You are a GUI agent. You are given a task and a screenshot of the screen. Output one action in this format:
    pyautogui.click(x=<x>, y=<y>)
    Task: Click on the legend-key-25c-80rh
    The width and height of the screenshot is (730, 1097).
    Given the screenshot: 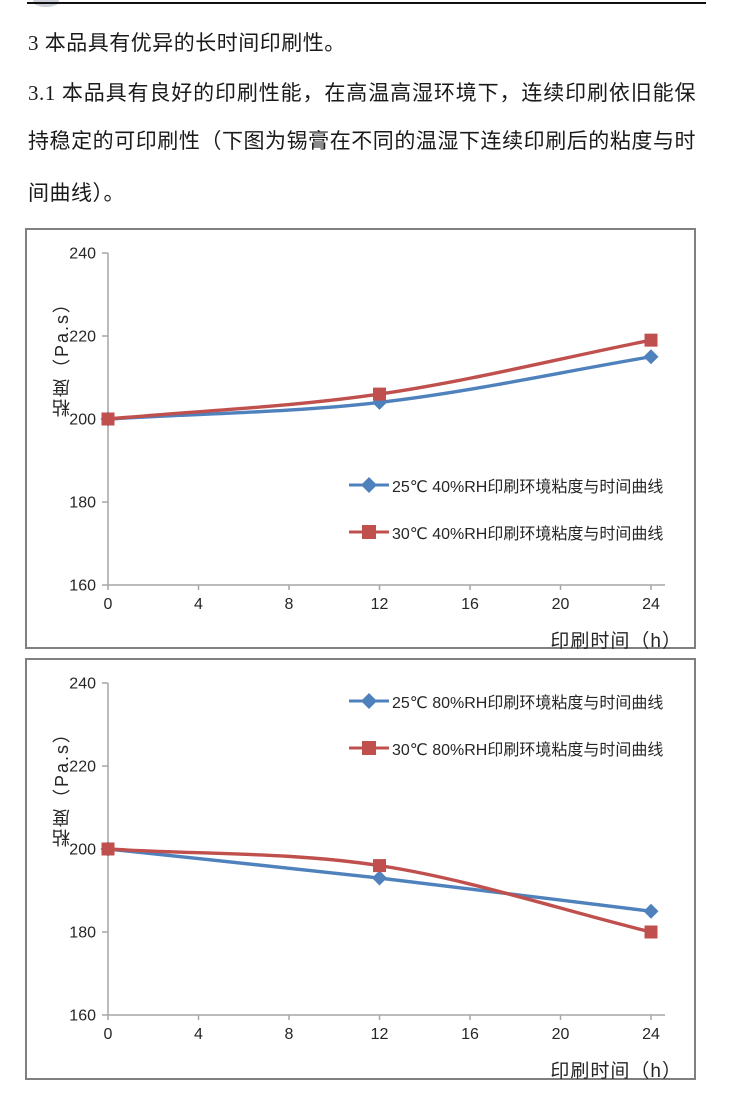 What is the action you would take?
    pyautogui.click(x=369, y=701)
    